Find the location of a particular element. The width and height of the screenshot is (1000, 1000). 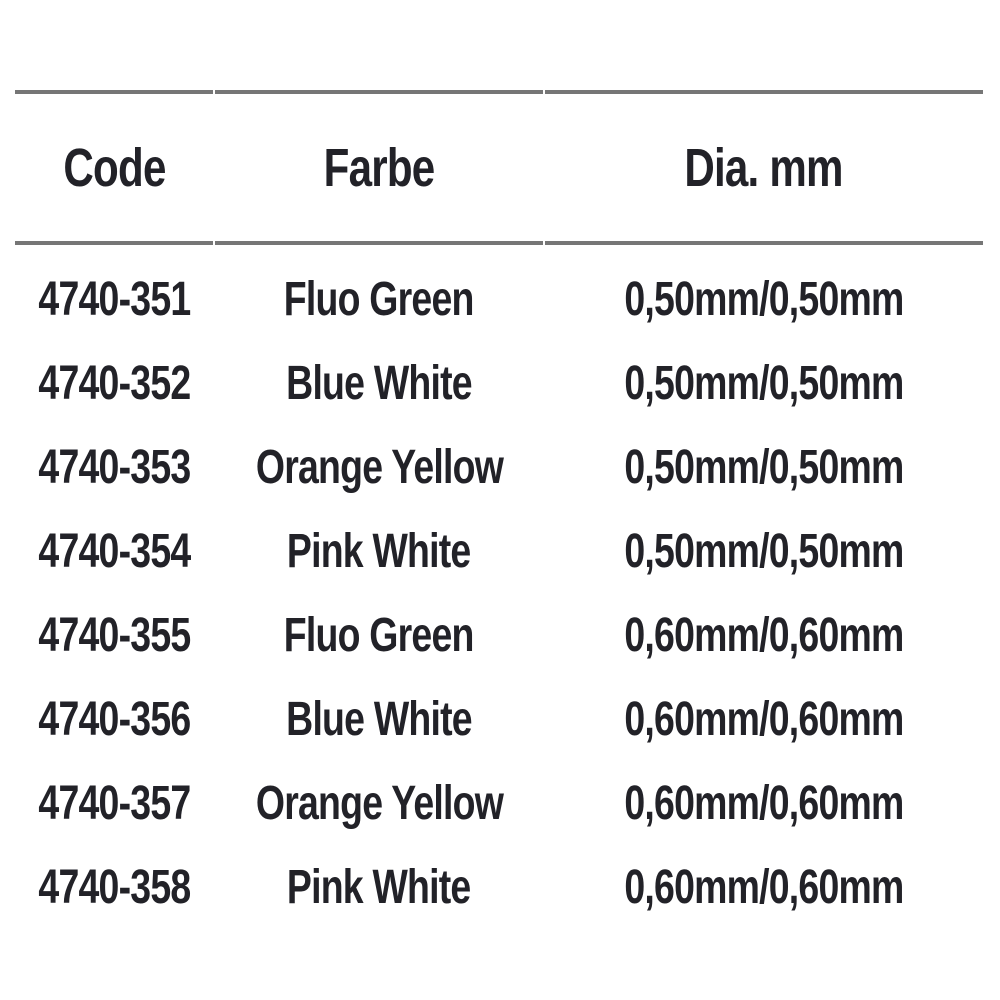

table-row: 4740-353 Orange Yellow 0,50mm/0,50mm is located at coordinates (499, 467).